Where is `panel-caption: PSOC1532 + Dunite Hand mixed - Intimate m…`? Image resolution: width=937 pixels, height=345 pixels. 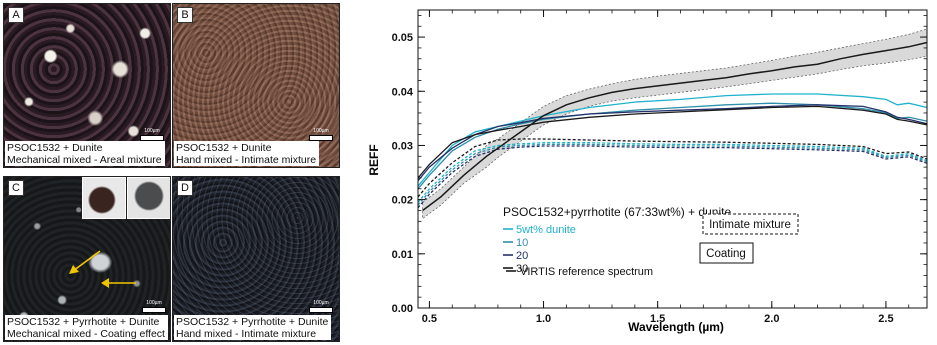
panel-caption: PSOC1532 + Dunite Hand mixed - Intimate m… is located at coordinates (247, 153).